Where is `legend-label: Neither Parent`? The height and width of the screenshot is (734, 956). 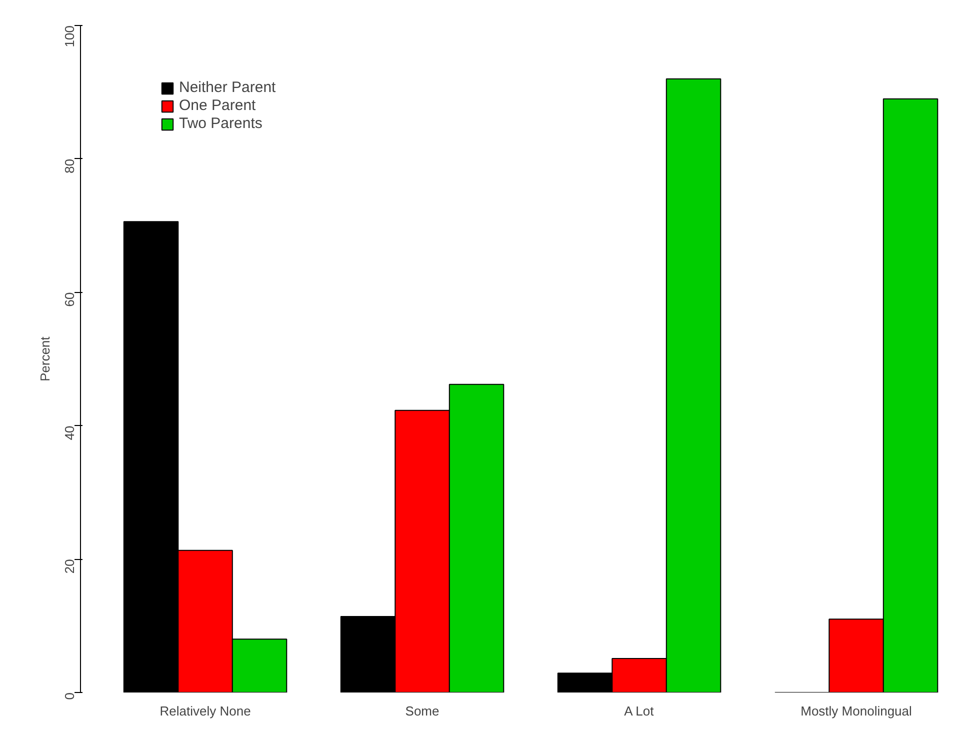
legend-label: Neither Parent is located at coordinates (227, 87).